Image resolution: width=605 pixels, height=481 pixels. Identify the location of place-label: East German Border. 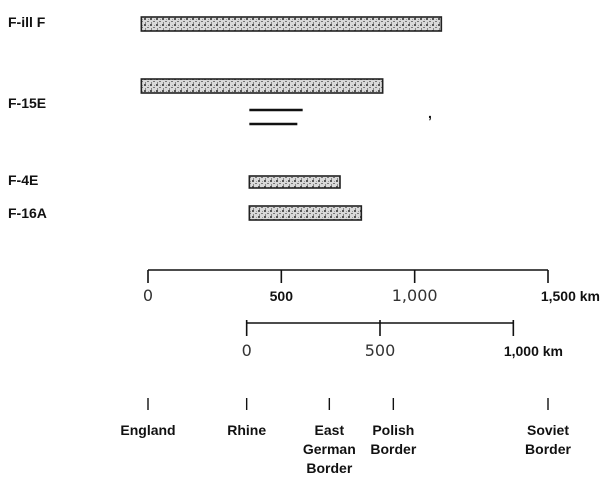
(329, 449).